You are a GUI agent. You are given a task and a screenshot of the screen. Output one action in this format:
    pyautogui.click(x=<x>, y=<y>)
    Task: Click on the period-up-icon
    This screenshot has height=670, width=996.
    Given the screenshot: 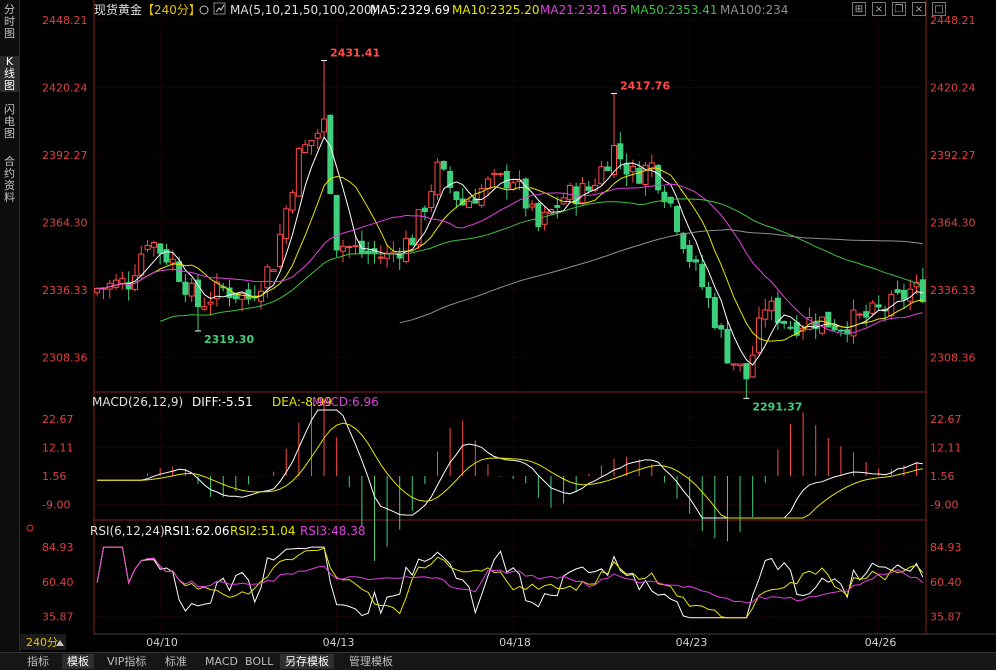 What is the action you would take?
    pyautogui.click(x=60, y=643)
    